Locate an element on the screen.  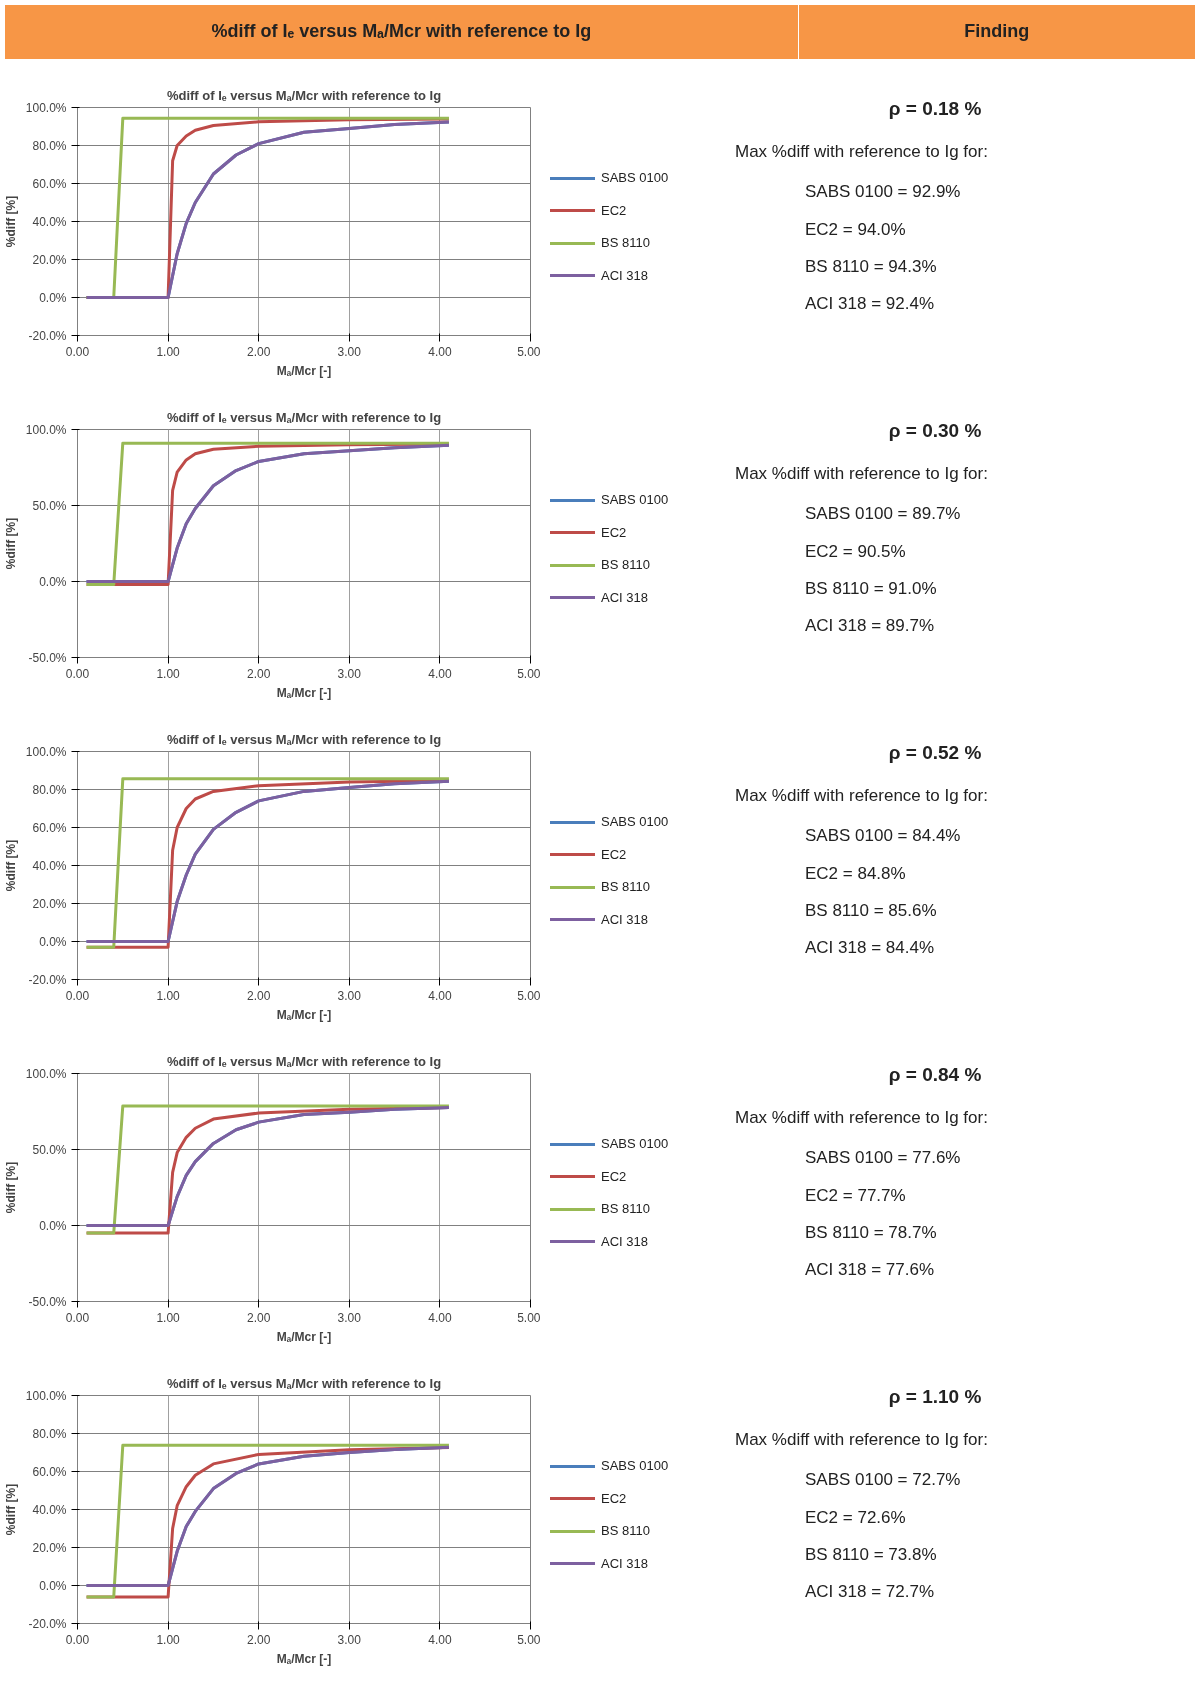
text: SABS 0100 = 72.7% is located at coordinates (883, 1480).